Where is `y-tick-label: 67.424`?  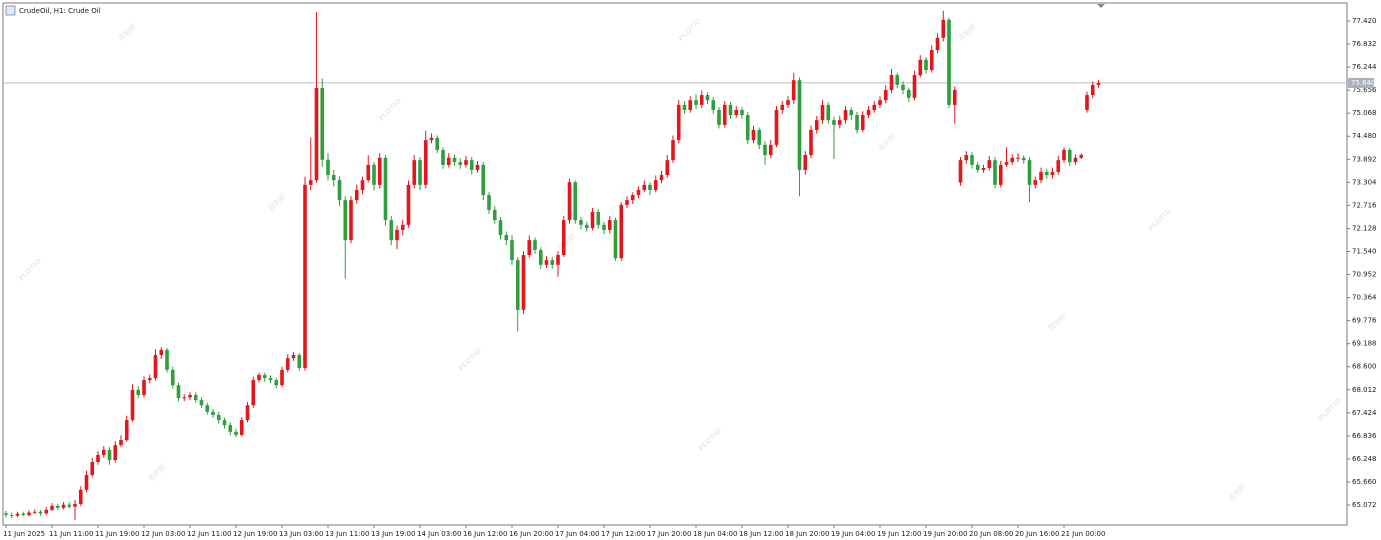 y-tick-label: 67.424 is located at coordinates (1364, 413).